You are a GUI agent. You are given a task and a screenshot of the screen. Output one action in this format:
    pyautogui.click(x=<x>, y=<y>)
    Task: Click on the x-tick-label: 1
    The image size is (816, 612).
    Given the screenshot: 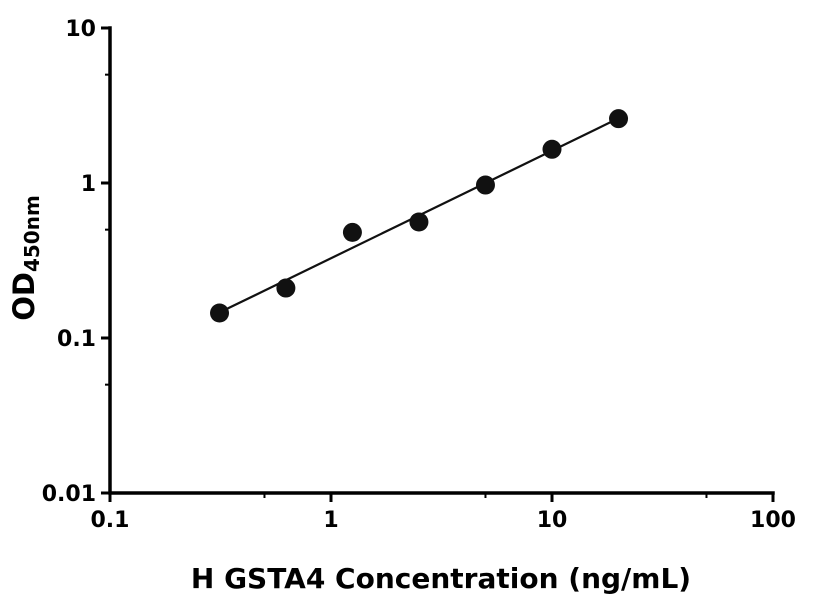 What is the action you would take?
    pyautogui.click(x=330, y=520)
    